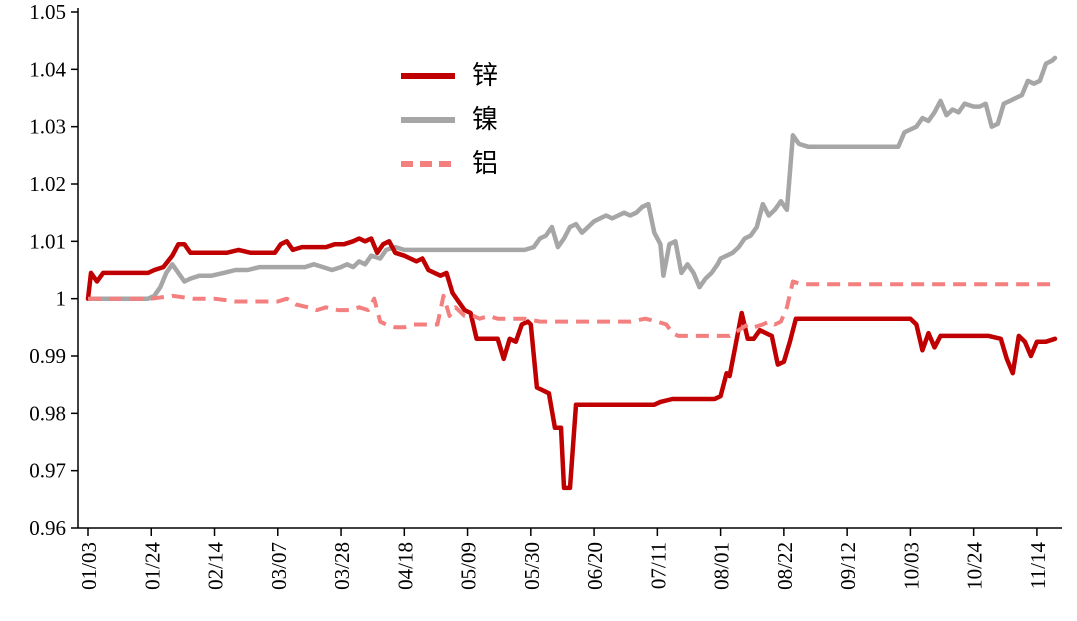 This screenshot has width=1077, height=621. What do you see at coordinates (152, 566) in the screenshot?
I see `x-tick-label: 01/24` at bounding box center [152, 566].